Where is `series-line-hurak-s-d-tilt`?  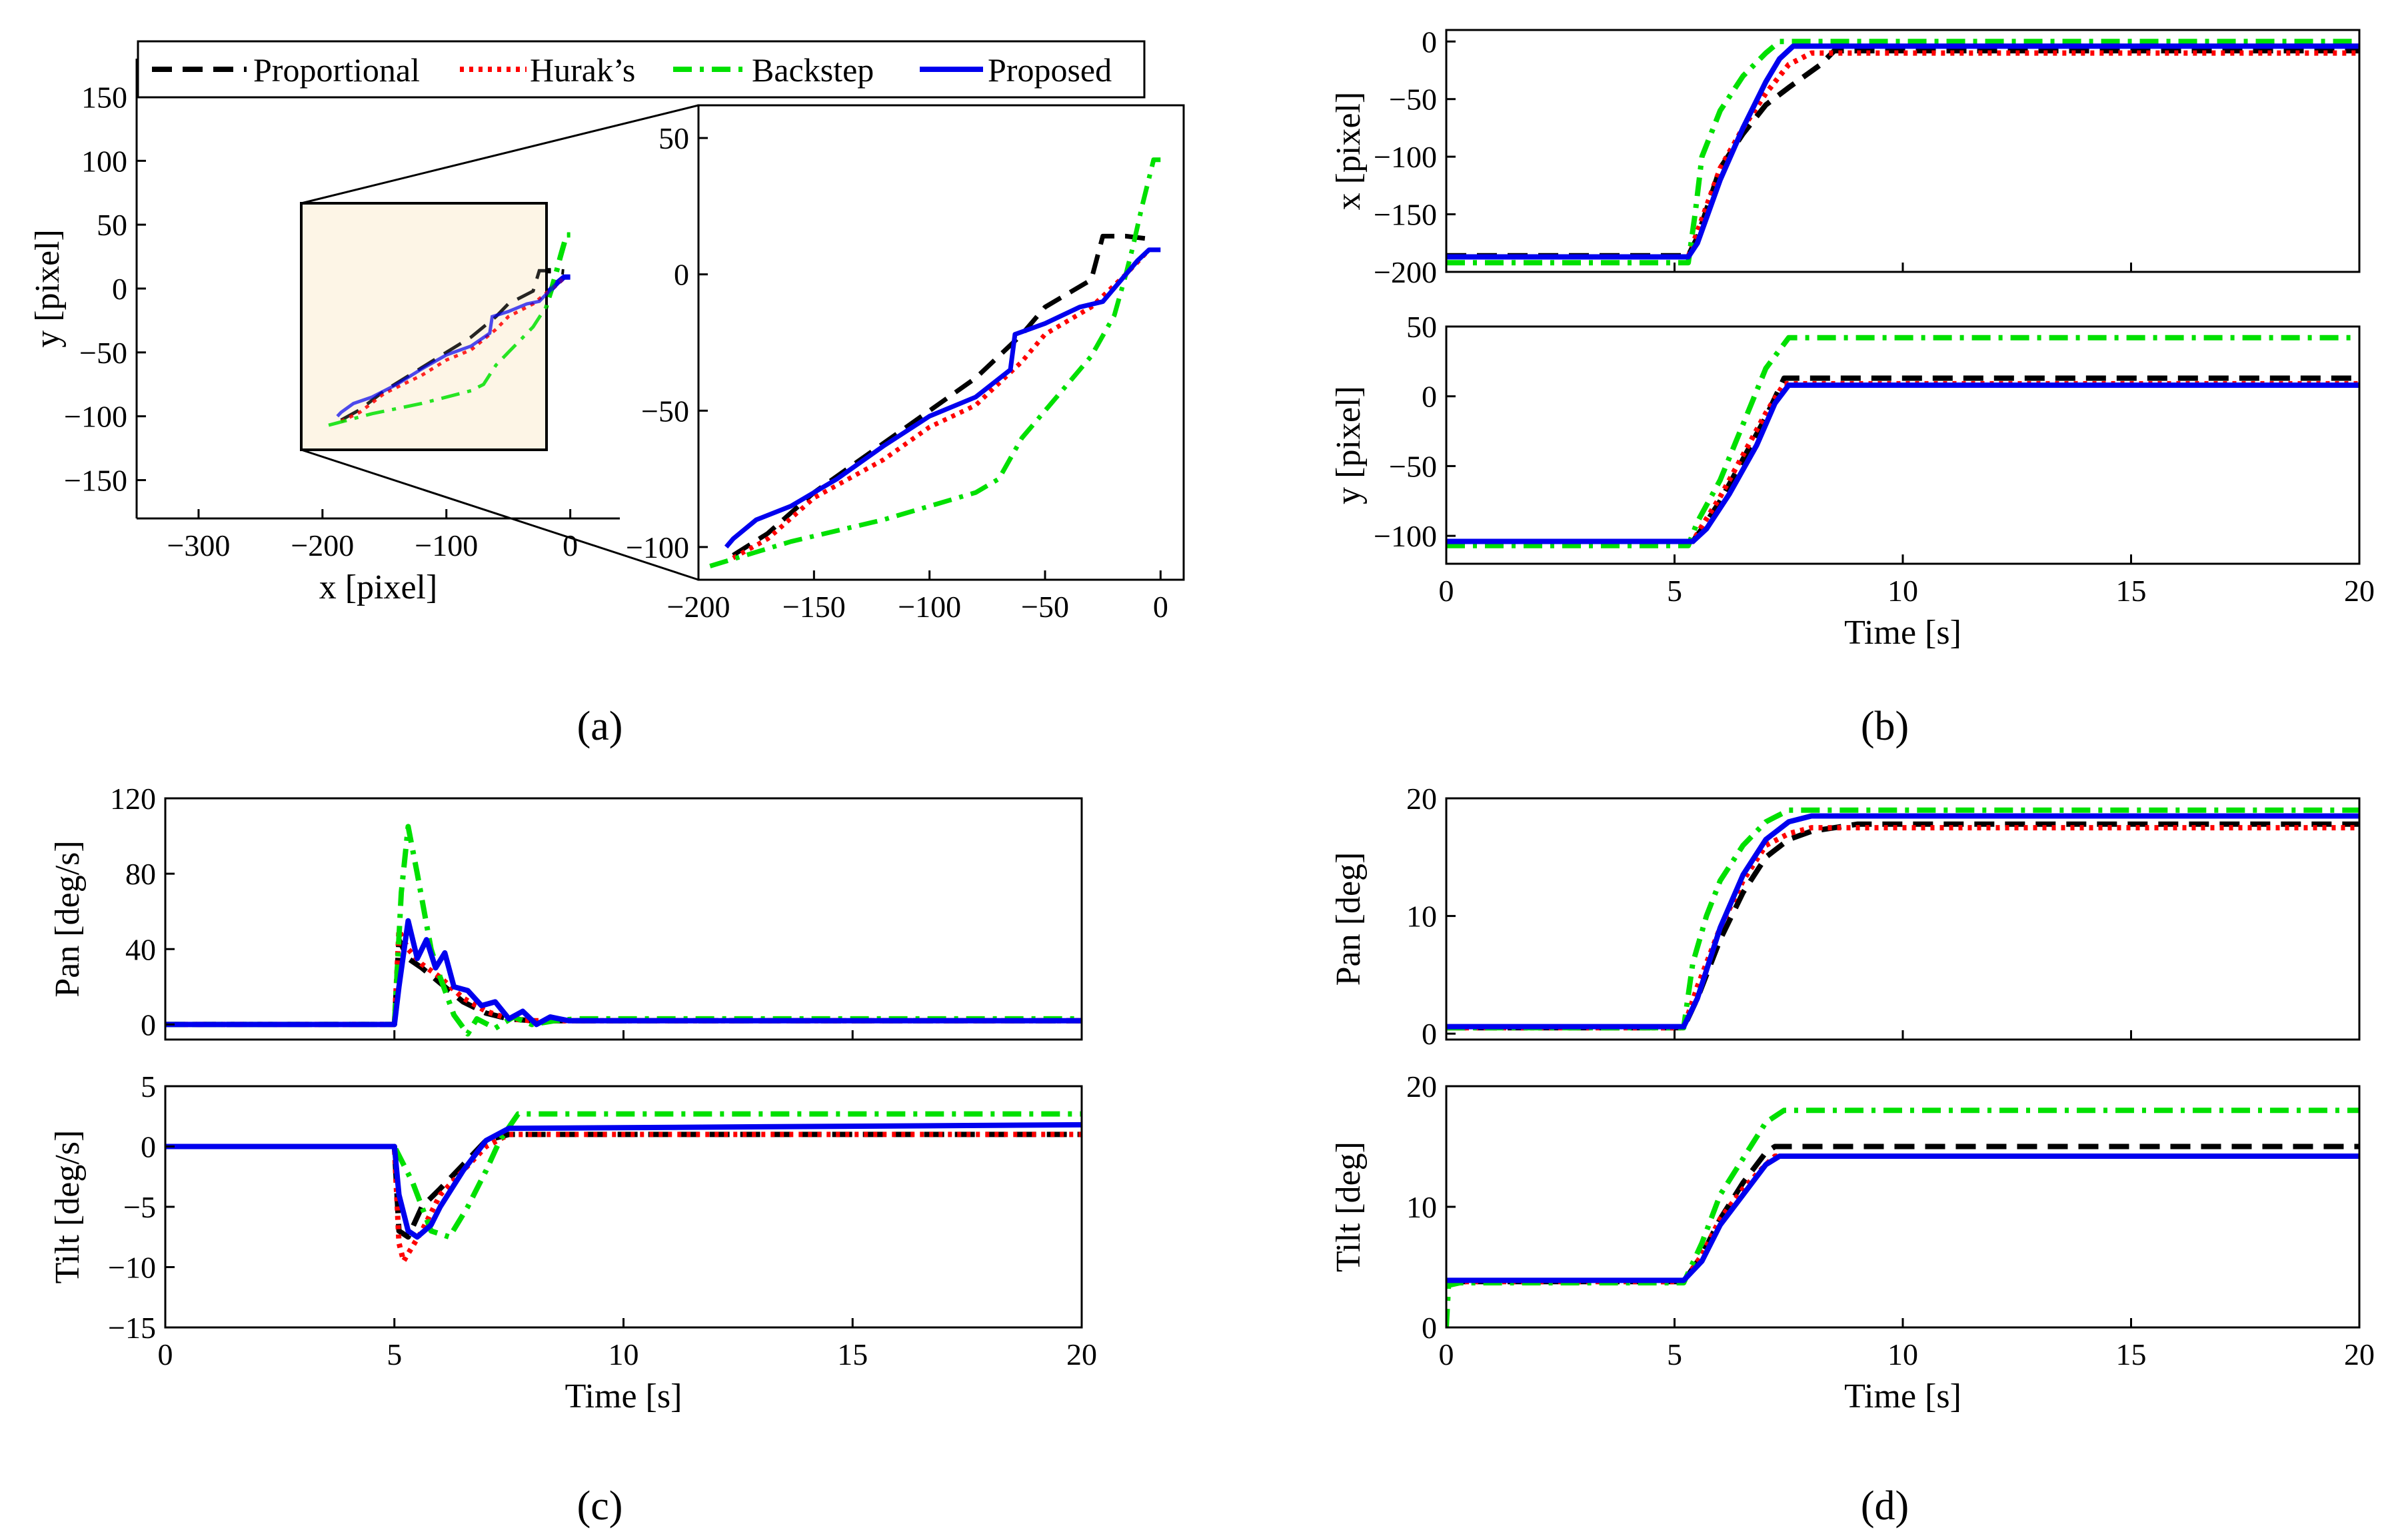 series-line-hurak-s-d-tilt is located at coordinates (1902, 1219).